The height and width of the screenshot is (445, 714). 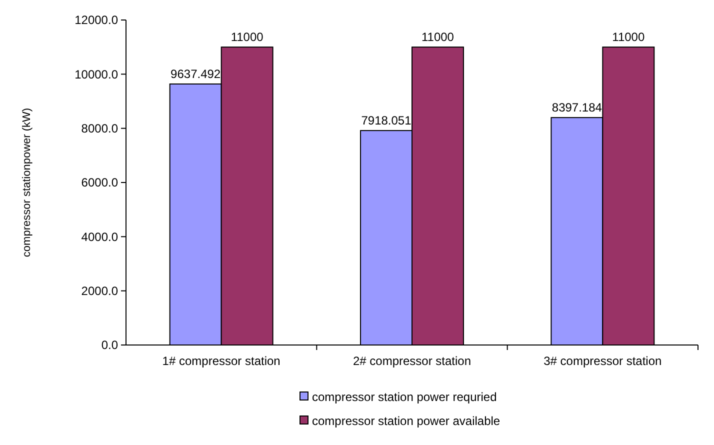 I want to click on y-tick-label: 0.0, so click(x=109, y=345).